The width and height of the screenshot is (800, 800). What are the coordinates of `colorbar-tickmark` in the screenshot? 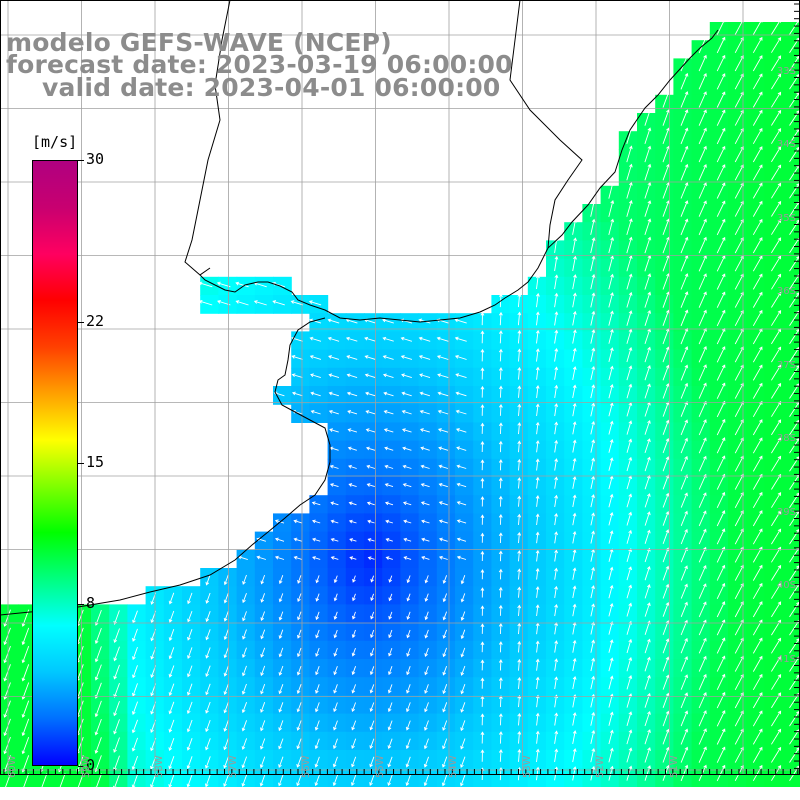 It's located at (81, 160).